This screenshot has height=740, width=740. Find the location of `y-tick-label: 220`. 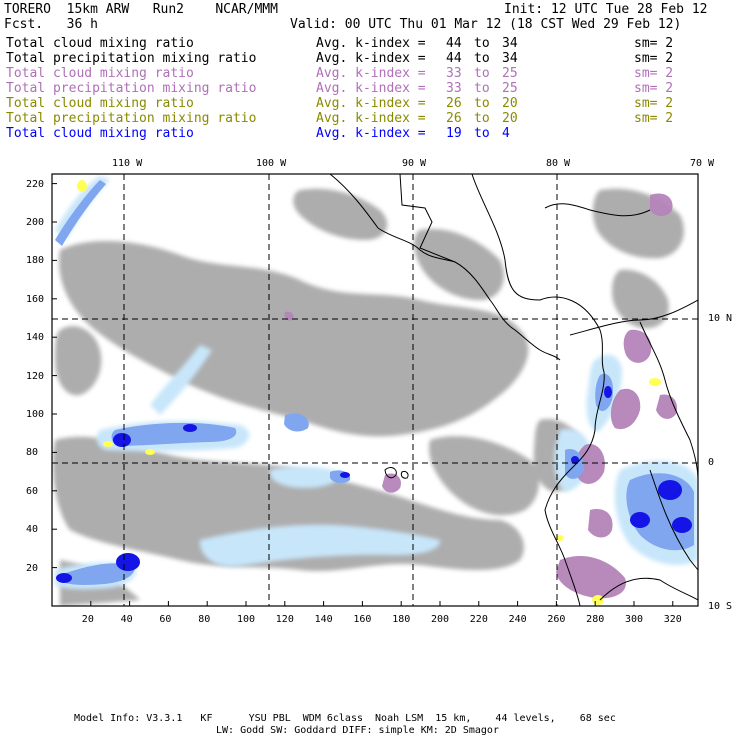

y-tick-label: 220 is located at coordinates (35, 184).